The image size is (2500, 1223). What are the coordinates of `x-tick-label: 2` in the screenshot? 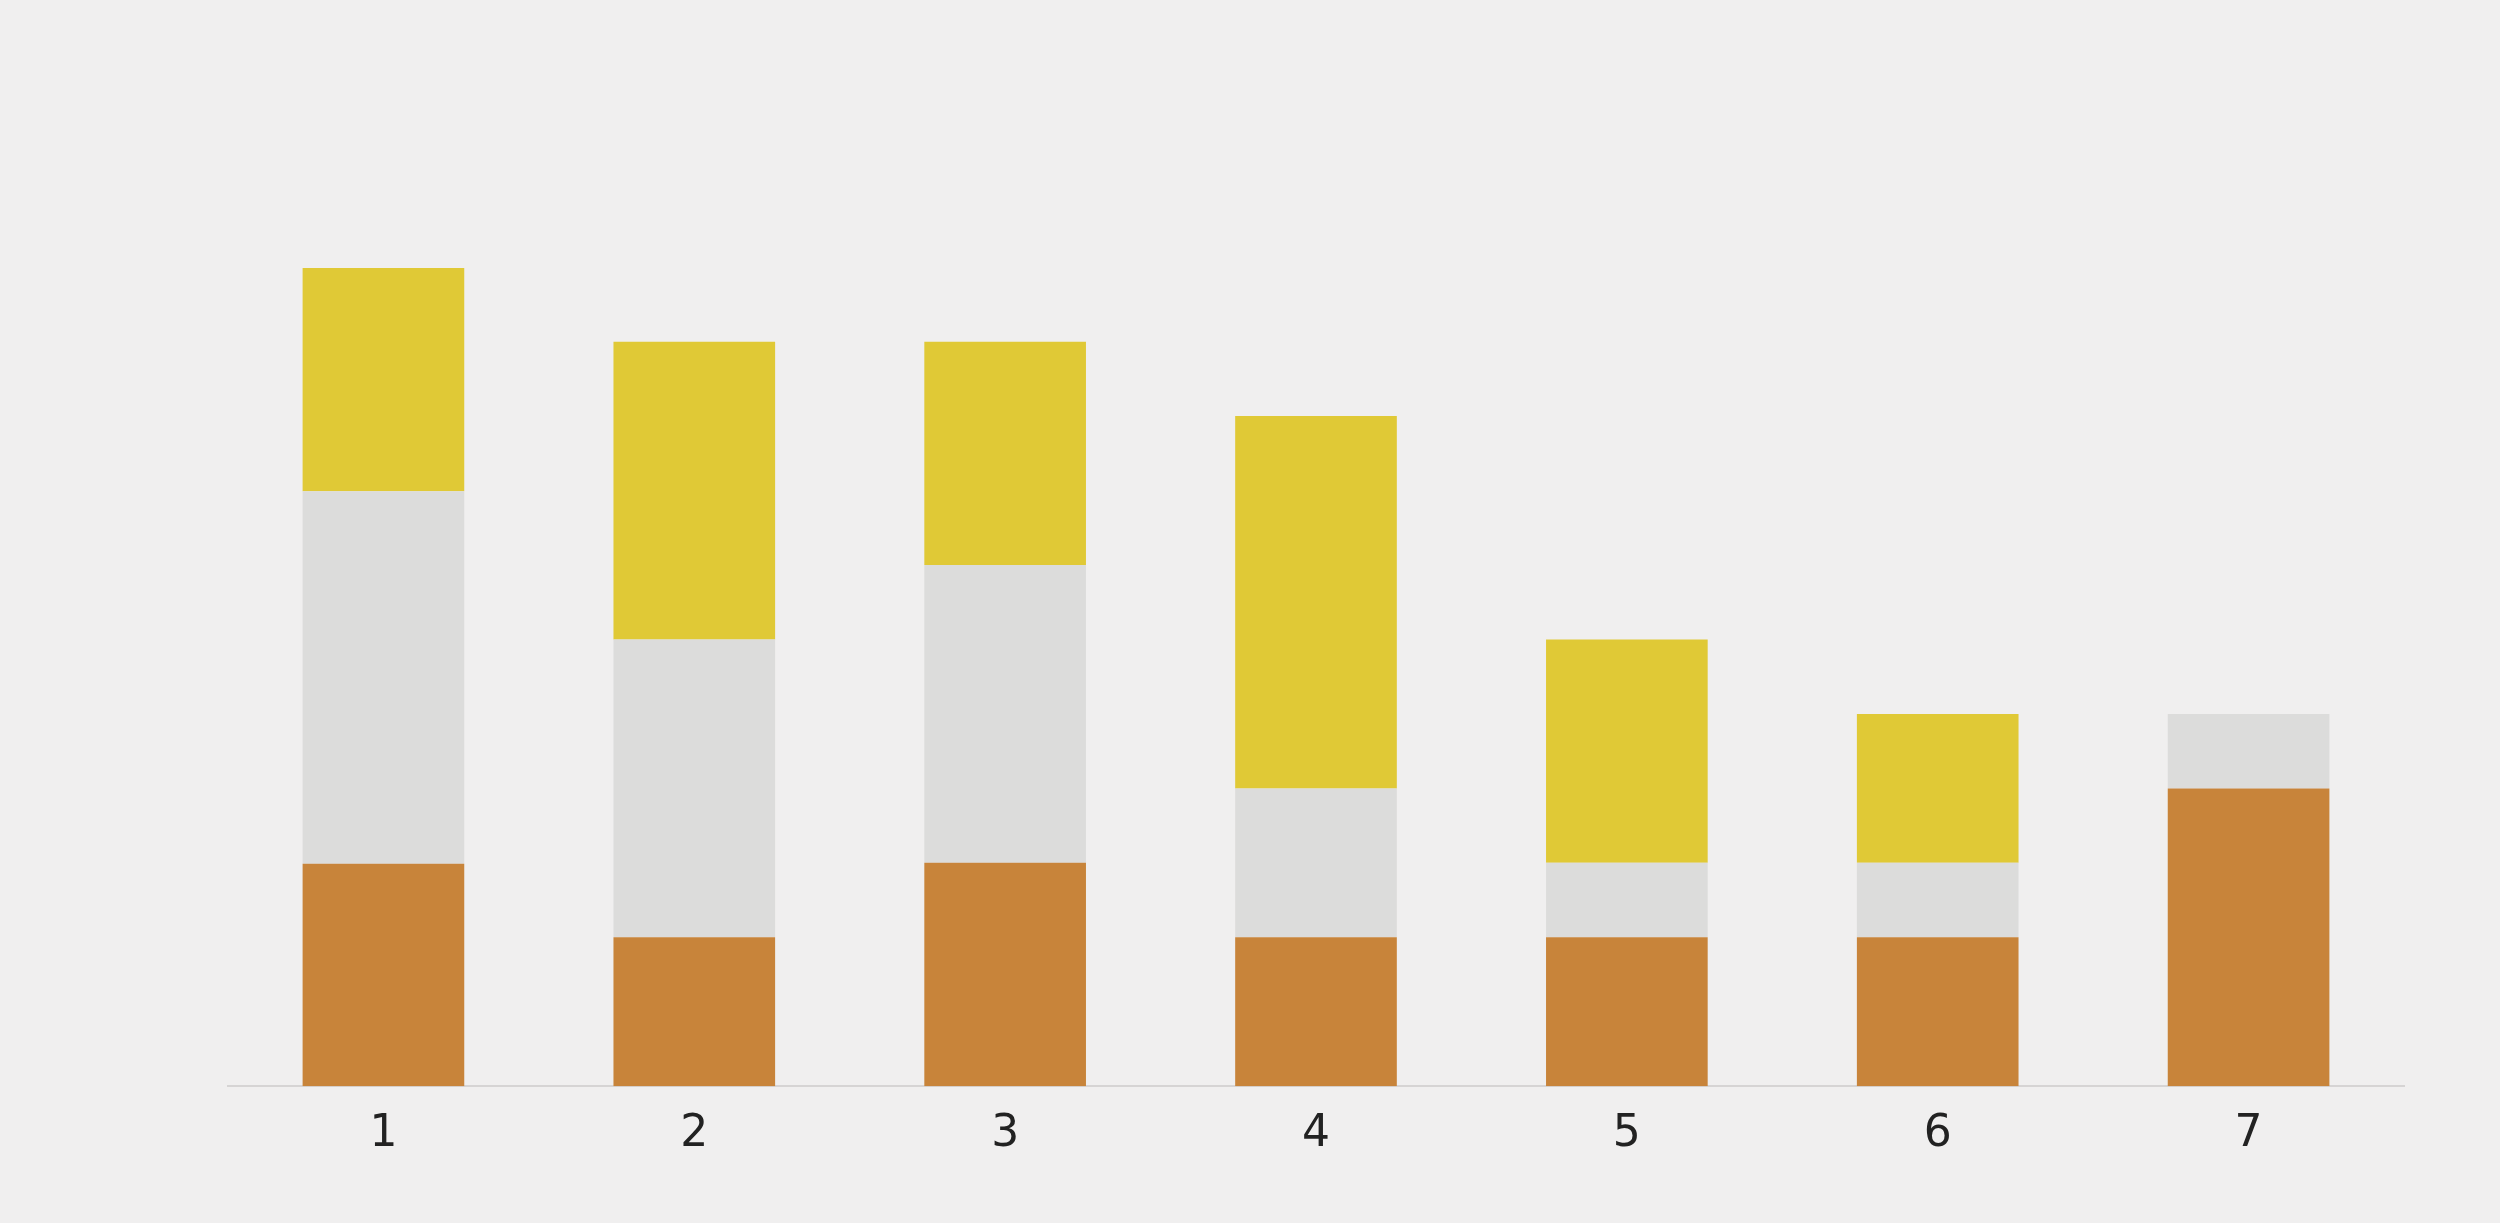 It's located at (694, 1131).